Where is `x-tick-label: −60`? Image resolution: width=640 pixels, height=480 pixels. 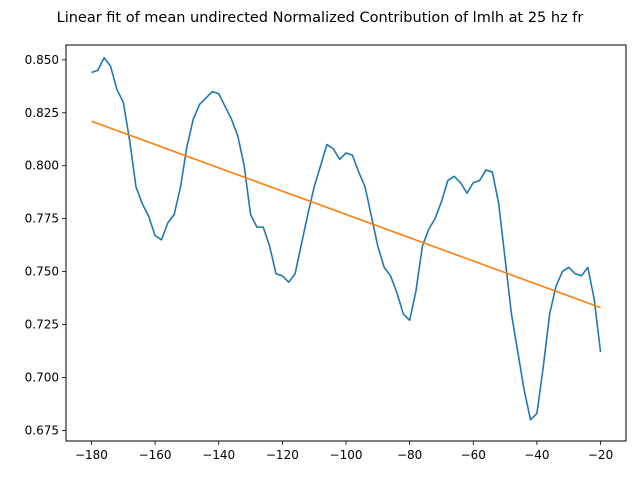
x-tick-label: −60 is located at coordinates (473, 455).